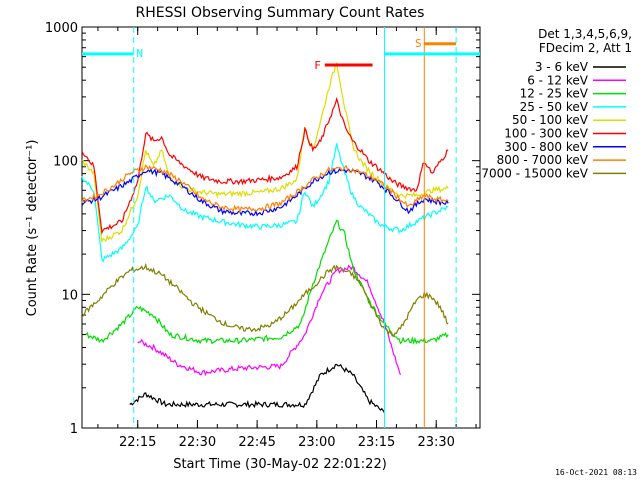 This screenshot has height=480, width=640. Describe the element at coordinates (435, 442) in the screenshot. I see `x-tick-label: 23:30` at that location.